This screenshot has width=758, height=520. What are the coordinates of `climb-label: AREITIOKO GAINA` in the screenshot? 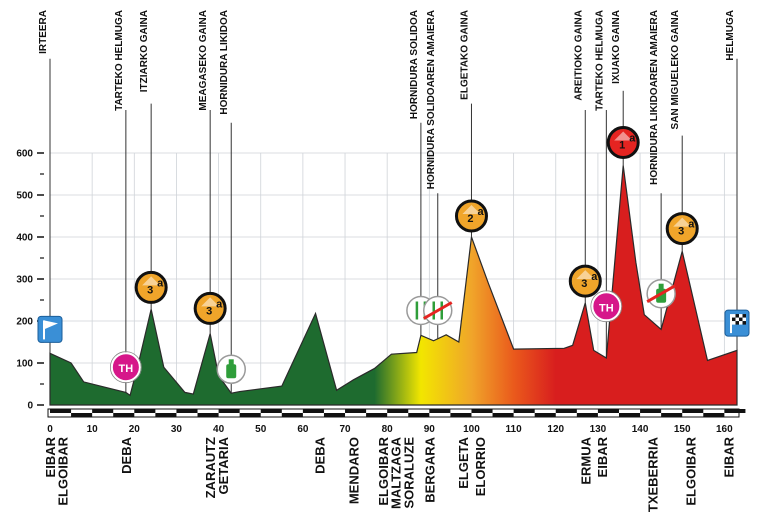 It's located at (578, 55).